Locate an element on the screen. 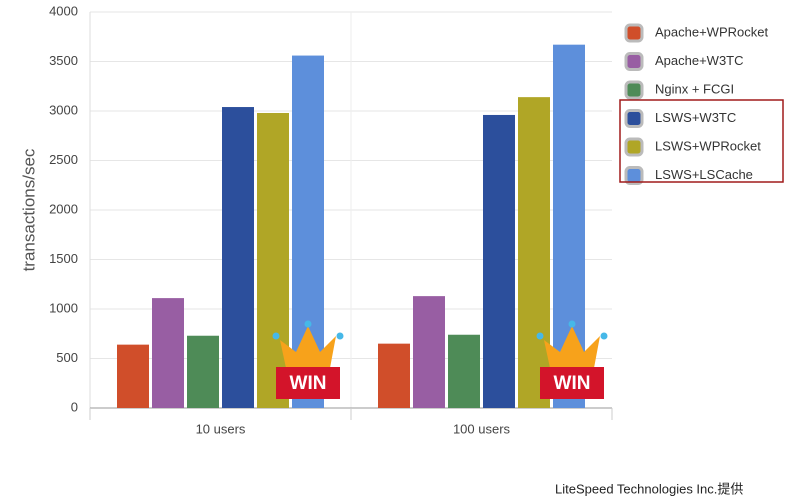 The image size is (812, 499). y-tick-label: 2000 is located at coordinates (63, 208).